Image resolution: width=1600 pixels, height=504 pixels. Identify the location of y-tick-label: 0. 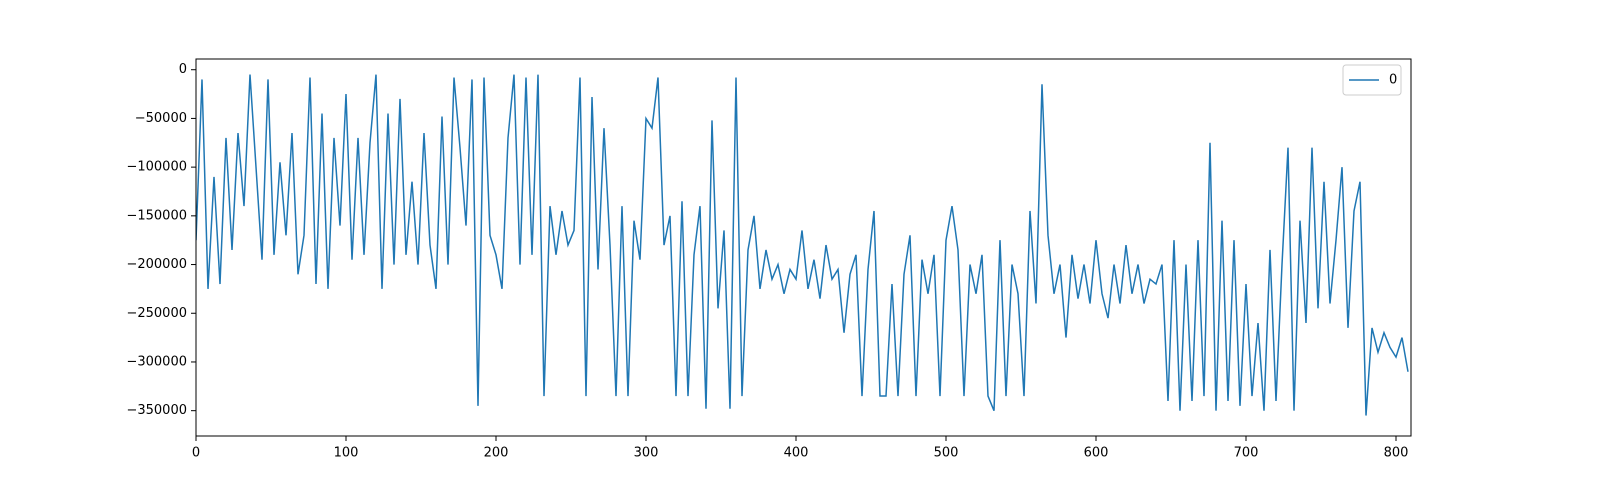
(183, 69).